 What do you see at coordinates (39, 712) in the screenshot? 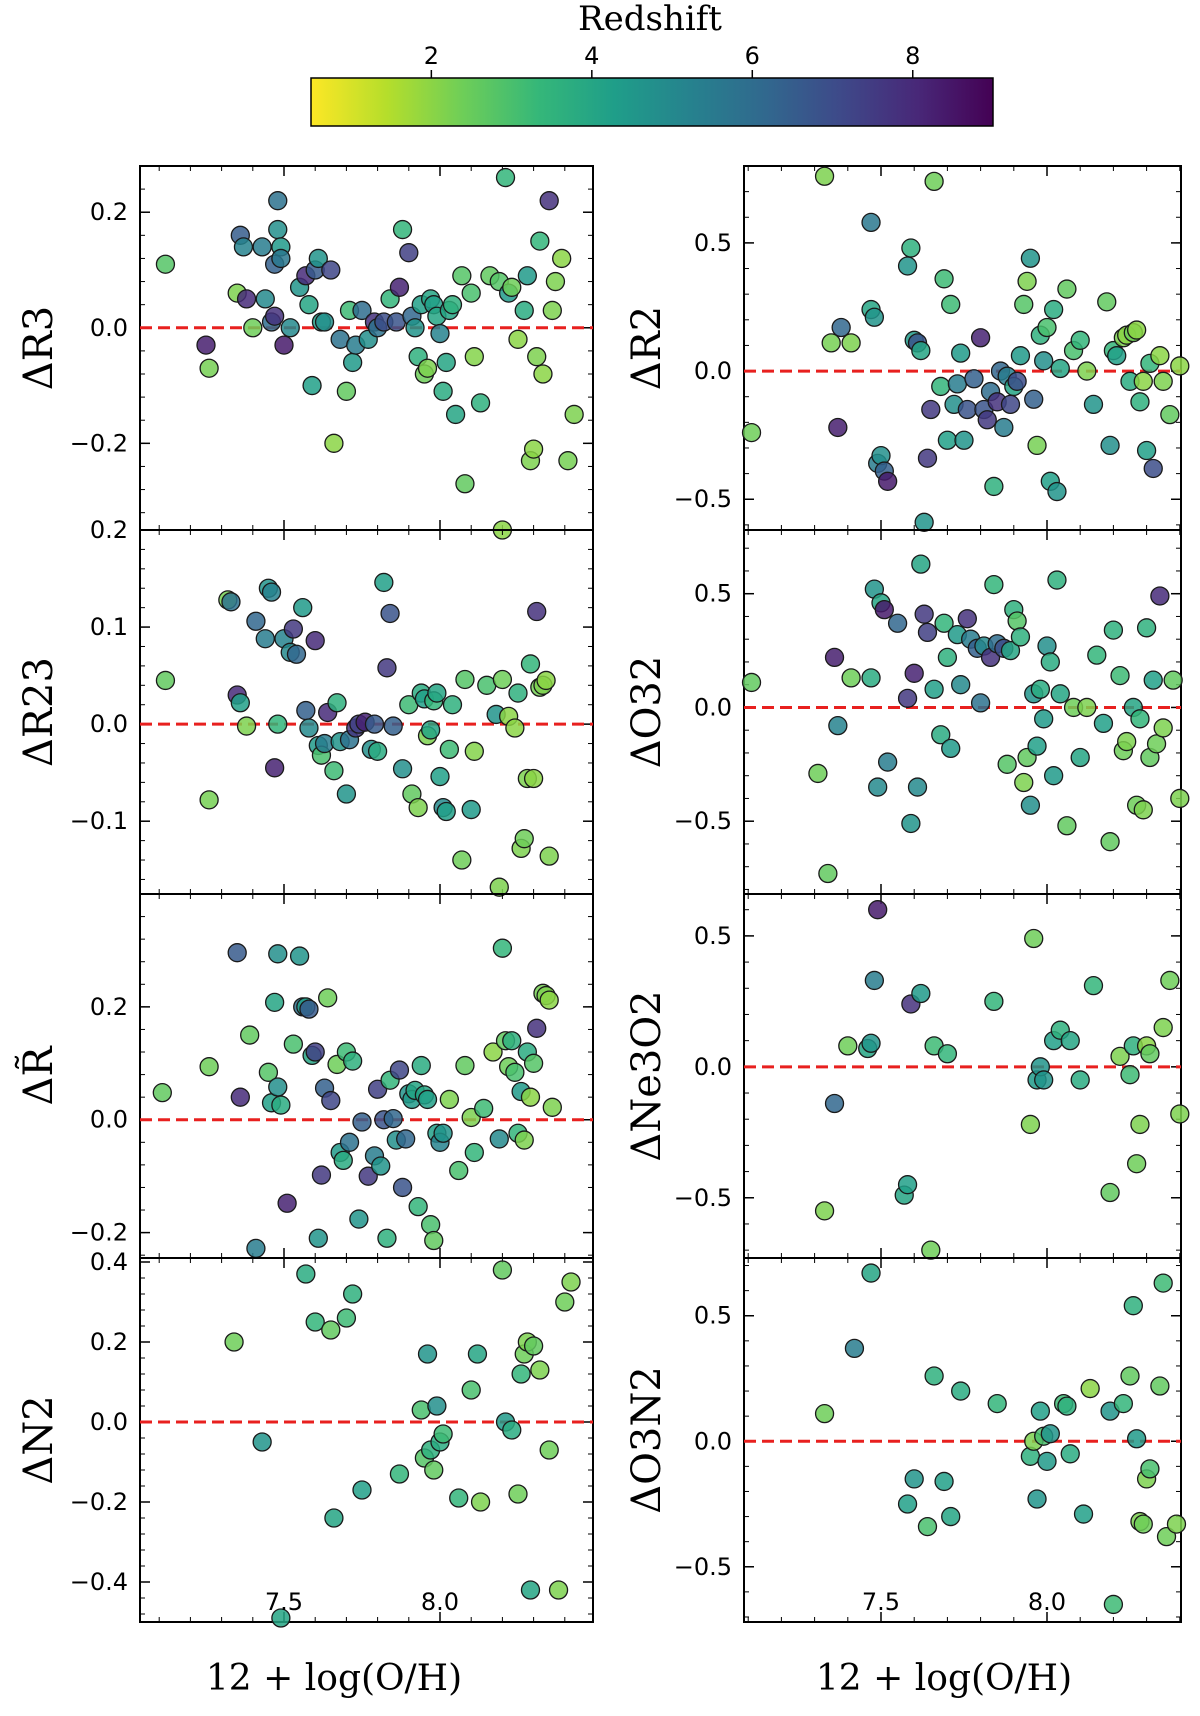
I see `y-axis-label: ΔR23` at bounding box center [39, 712].